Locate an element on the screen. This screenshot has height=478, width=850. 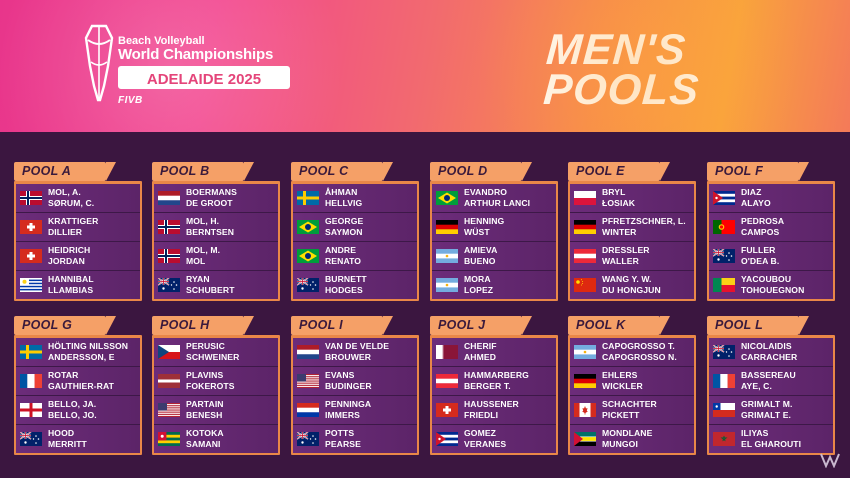
player-1-name: HENNING is located at coordinates (484, 221).